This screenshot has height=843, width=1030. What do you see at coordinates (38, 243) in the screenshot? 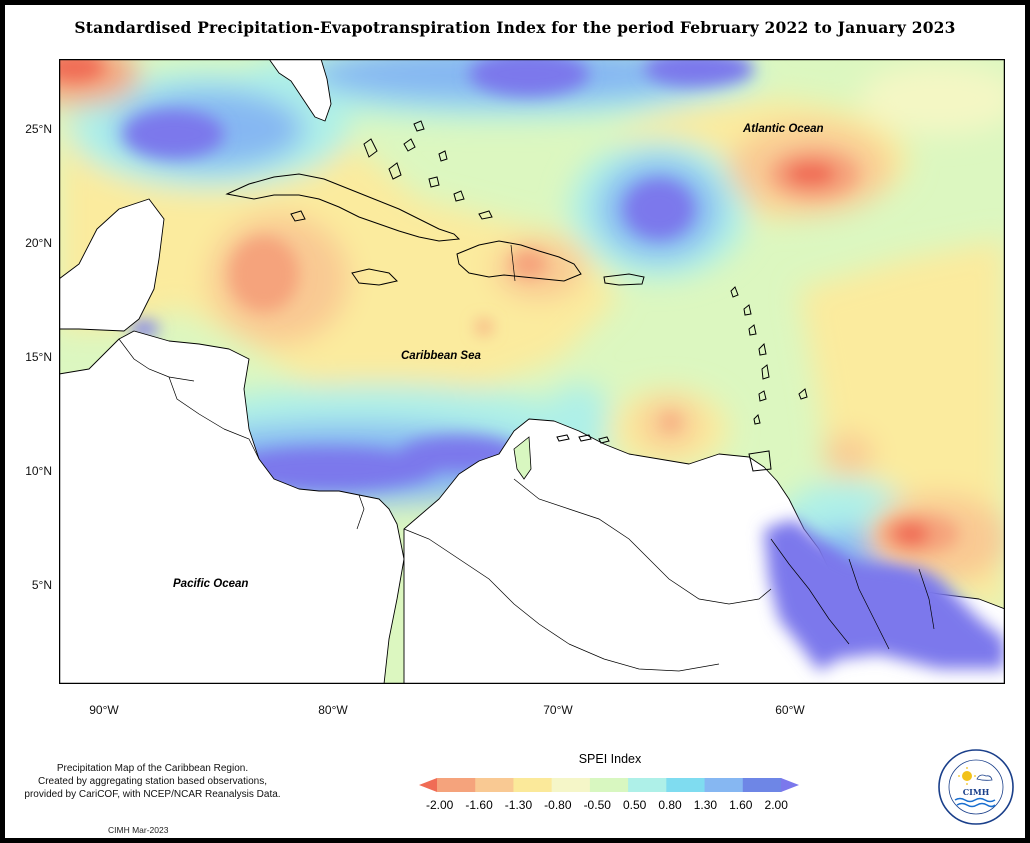
I see `lat-tick-20n: 20°N` at bounding box center [38, 243].